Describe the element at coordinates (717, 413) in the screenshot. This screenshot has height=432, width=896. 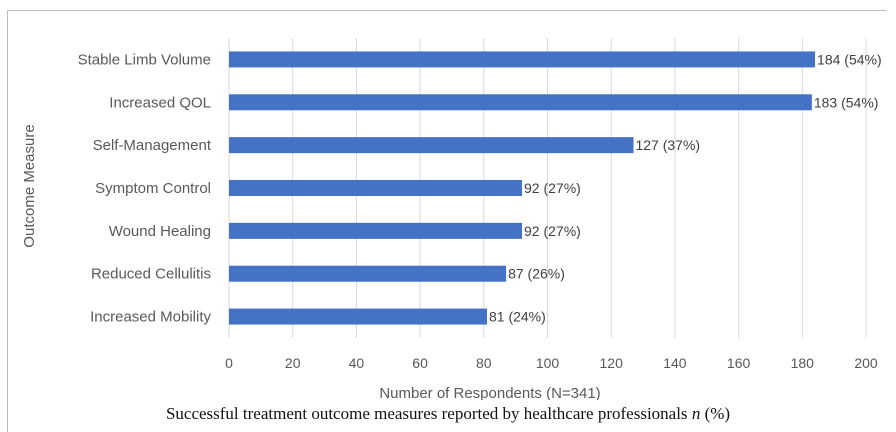
I see `caption-suffix: (%)` at that location.